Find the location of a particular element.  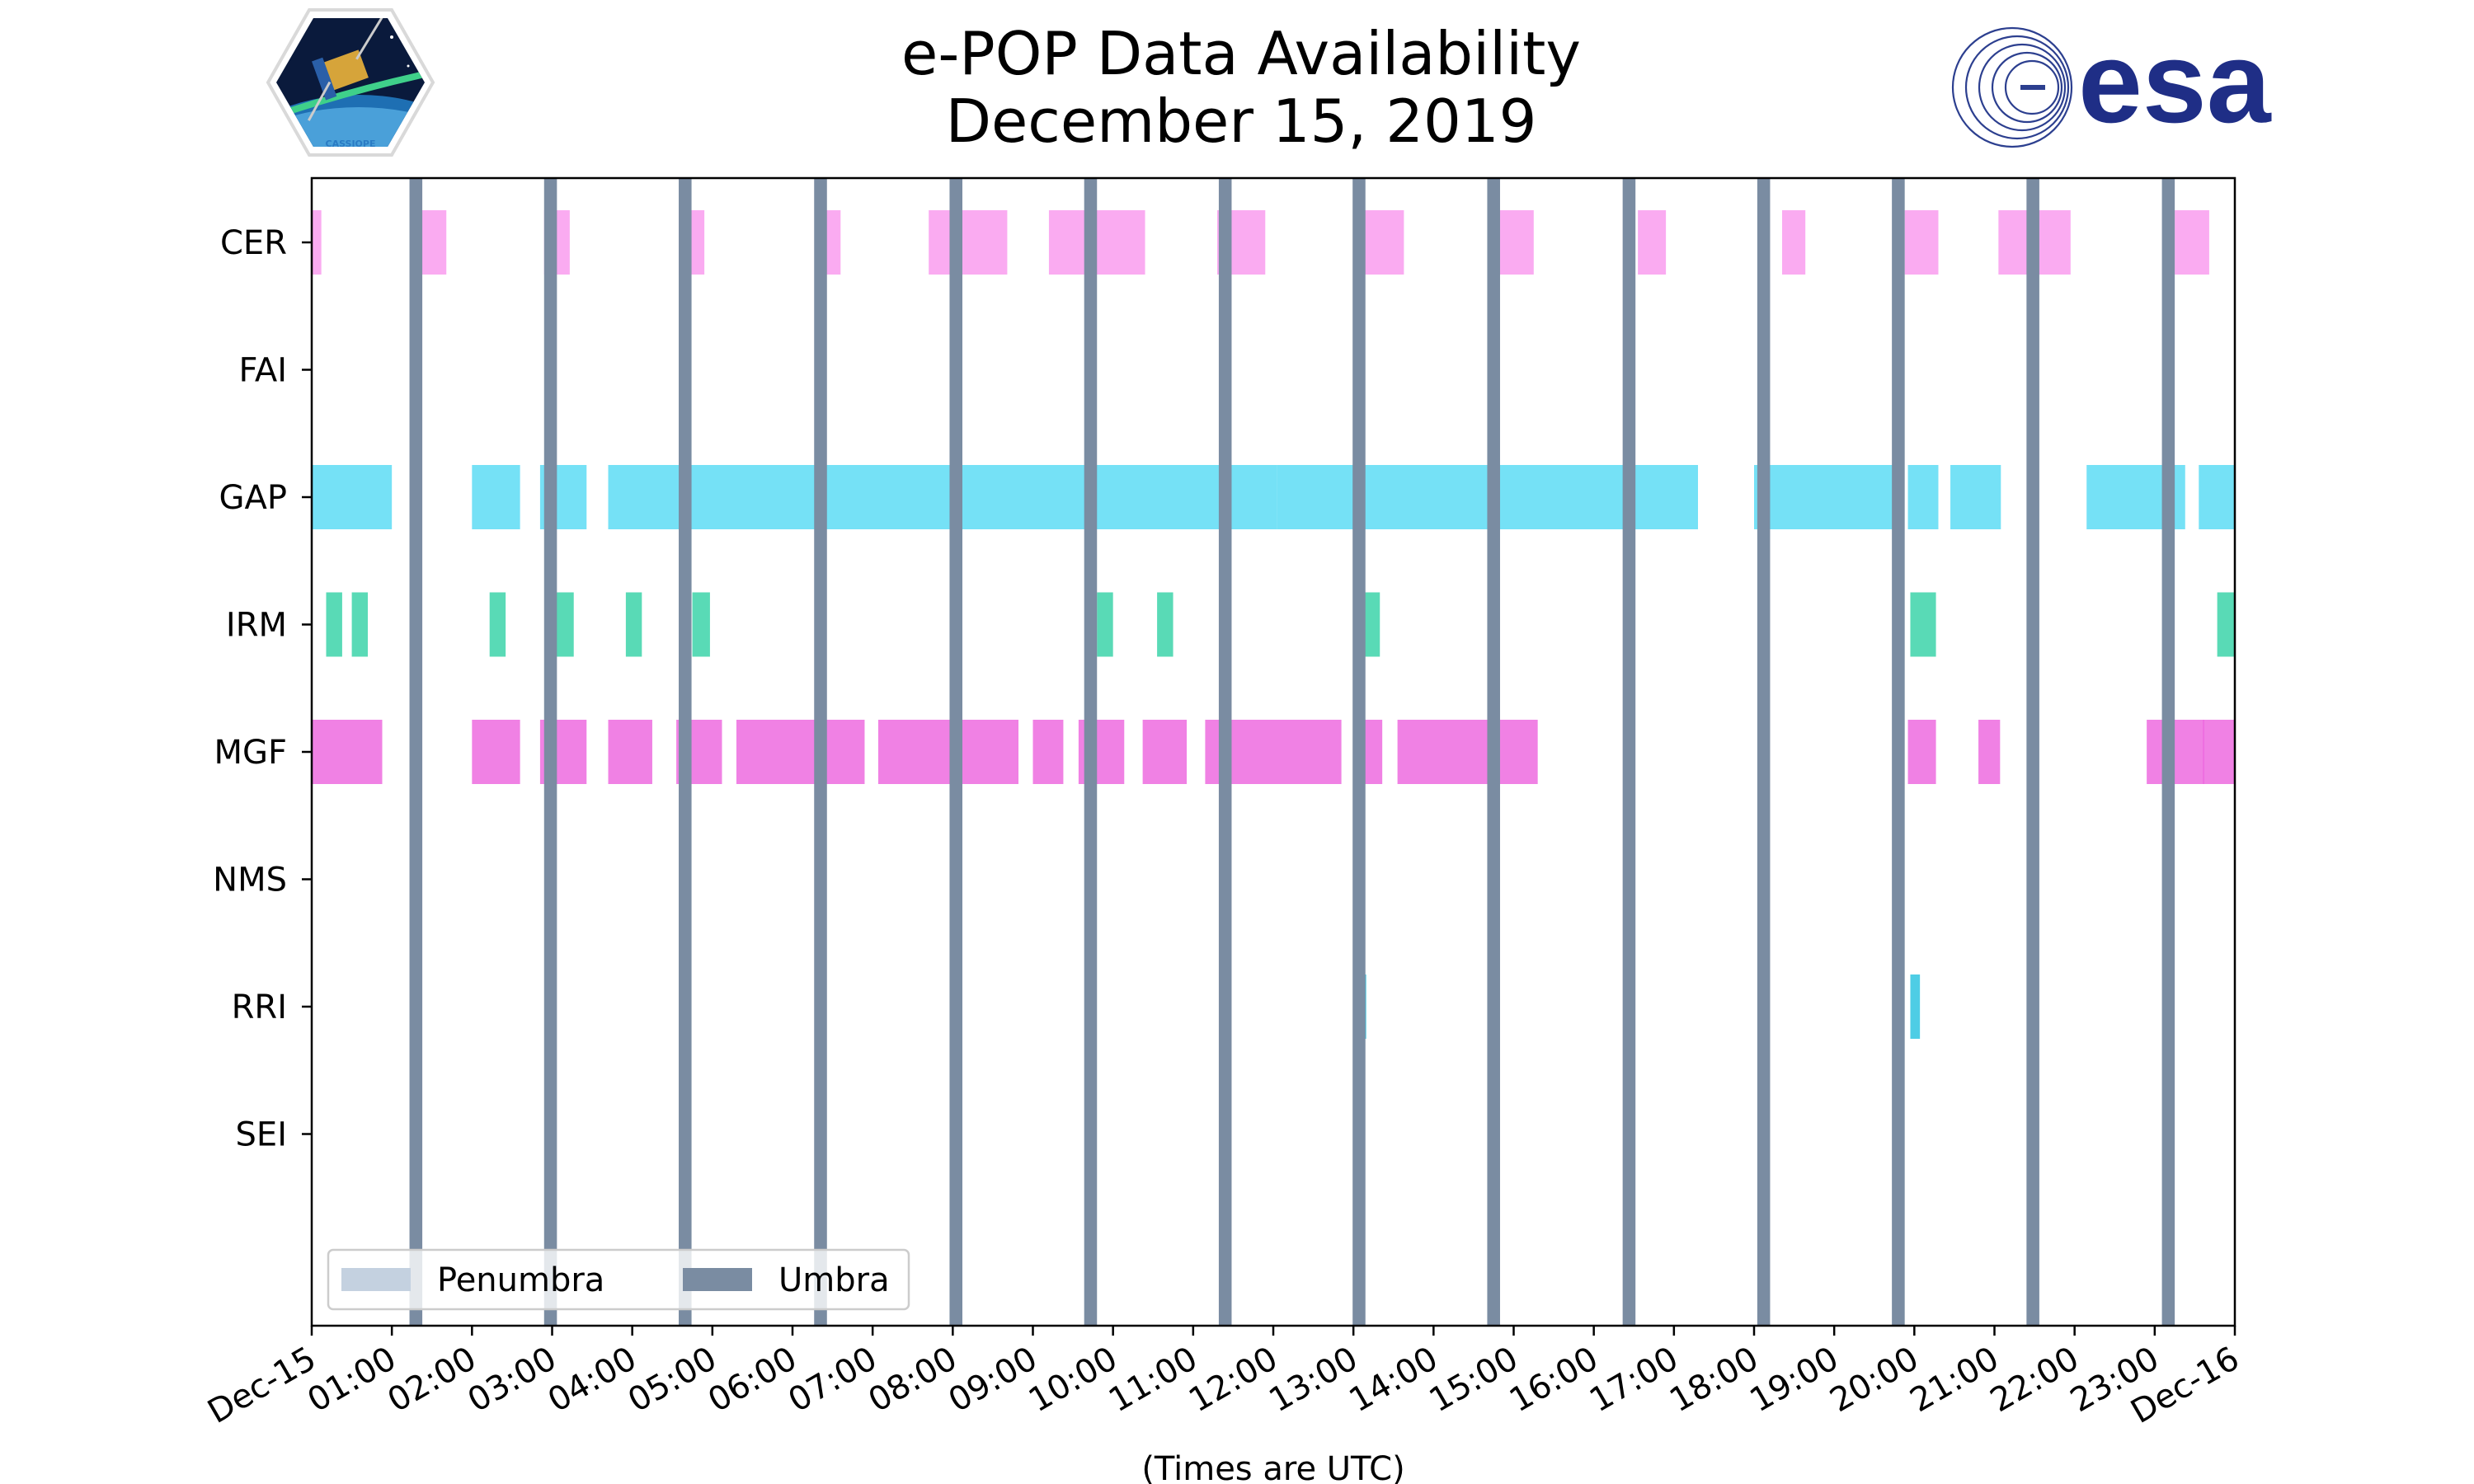

x-tick-label-22: 22:00 is located at coordinates (2035, 1380).